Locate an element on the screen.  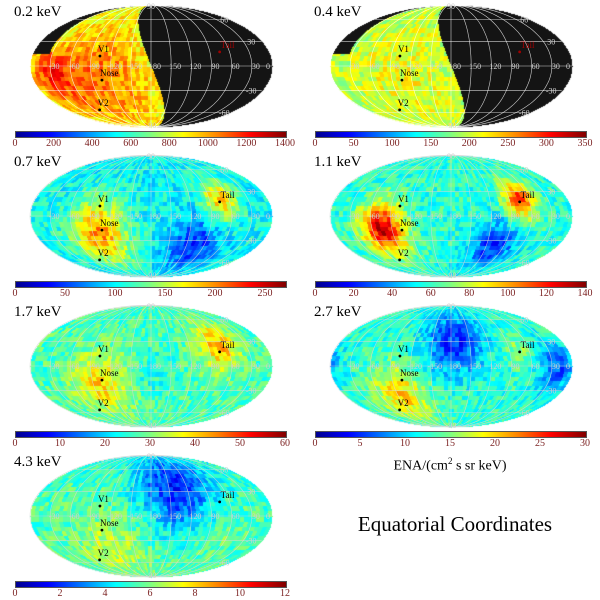
colorbar-tick-label: 350 is located at coordinates (585, 143).